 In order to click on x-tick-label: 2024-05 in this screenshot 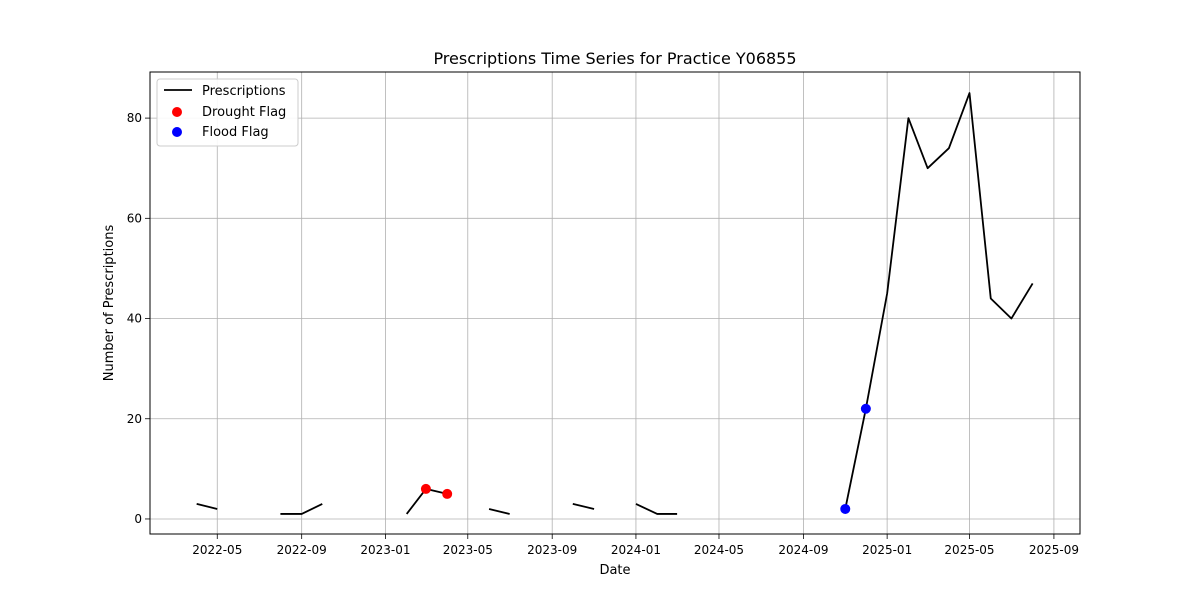, I will do `click(719, 550)`.